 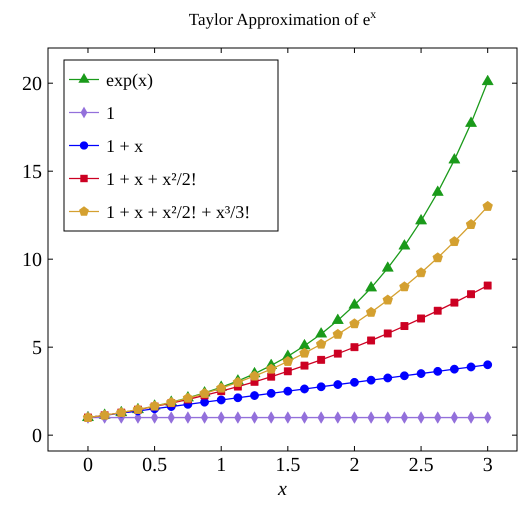 I want to click on x-tick-label: 1.5, so click(x=287, y=465).